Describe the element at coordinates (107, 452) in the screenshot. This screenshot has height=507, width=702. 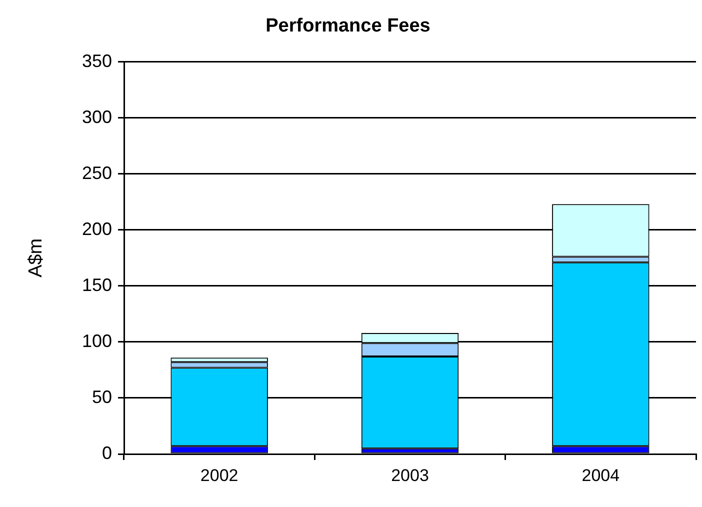
I see `y-tick-label: 0` at that location.